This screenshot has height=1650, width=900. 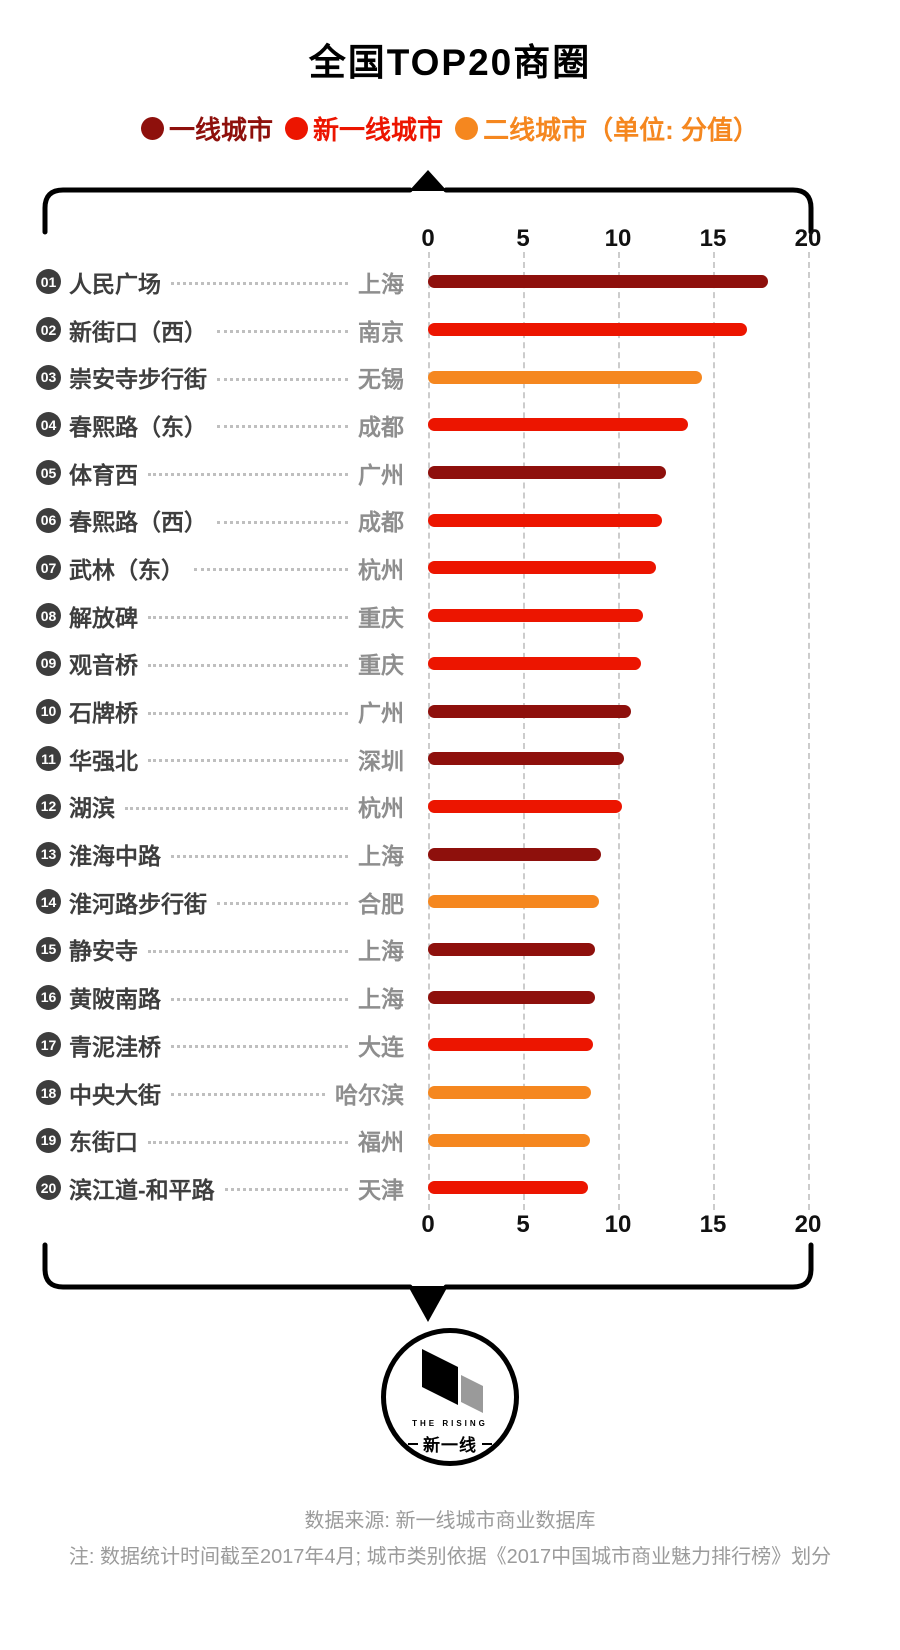 What do you see at coordinates (381, 522) in the screenshot?
I see `city-name: 成都` at bounding box center [381, 522].